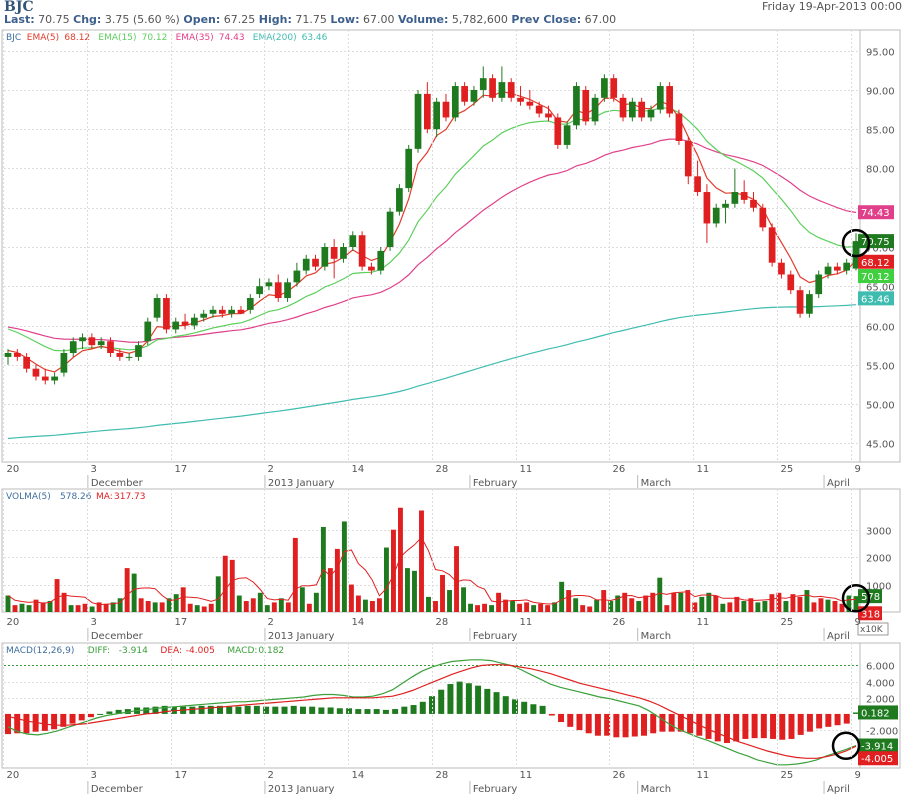  I want to click on y-tick-label: 55.00, so click(880, 367).